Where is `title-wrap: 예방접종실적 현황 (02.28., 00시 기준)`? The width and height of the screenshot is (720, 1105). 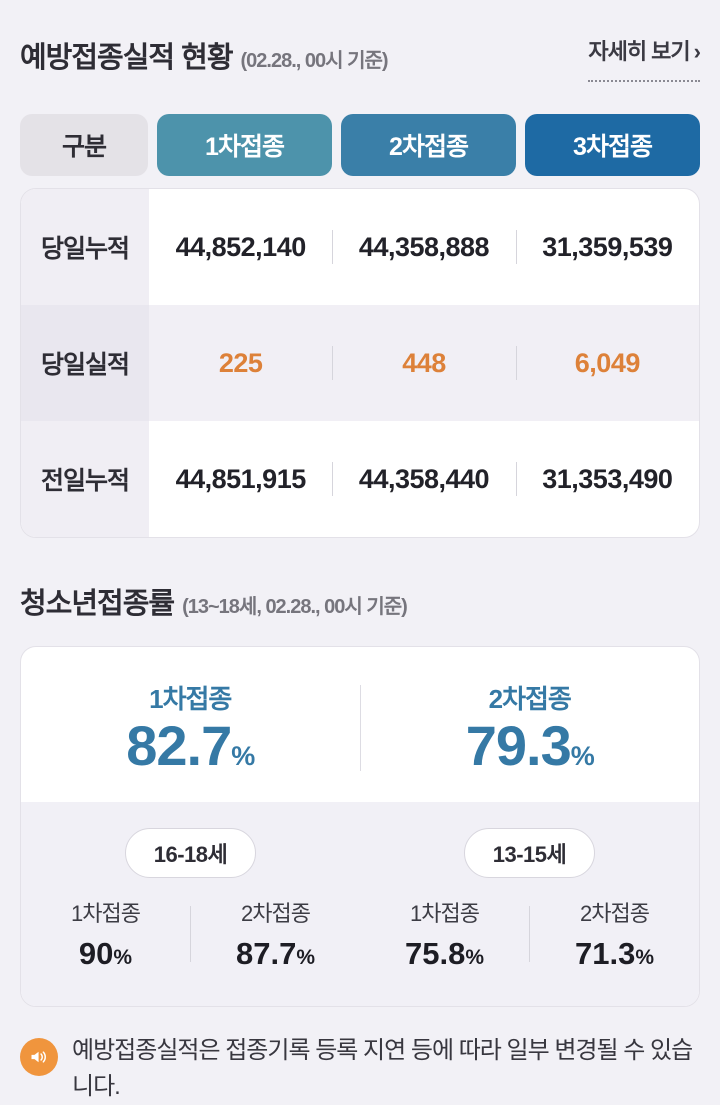 title-wrap: 예방접종실적 현황 (02.28., 00시 기준) is located at coordinates (204, 55).